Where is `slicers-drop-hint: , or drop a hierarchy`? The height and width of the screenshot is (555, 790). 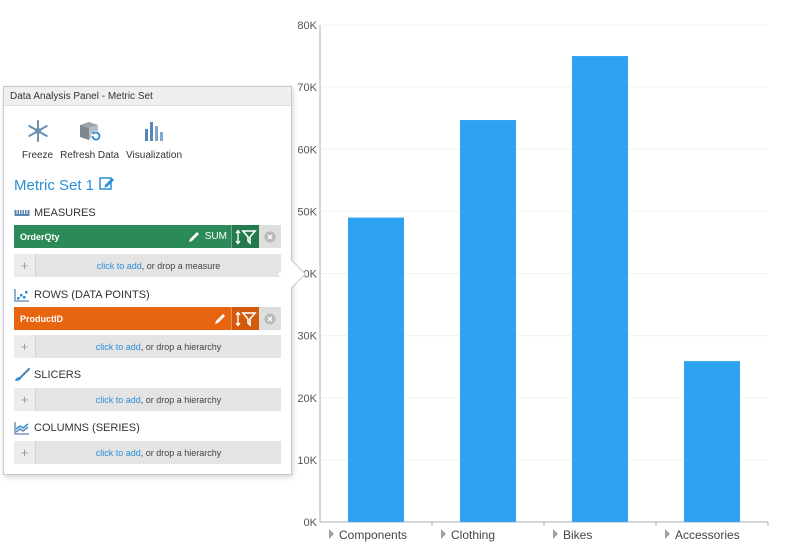 slicers-drop-hint: , or drop a hierarchy is located at coordinates (181, 399).